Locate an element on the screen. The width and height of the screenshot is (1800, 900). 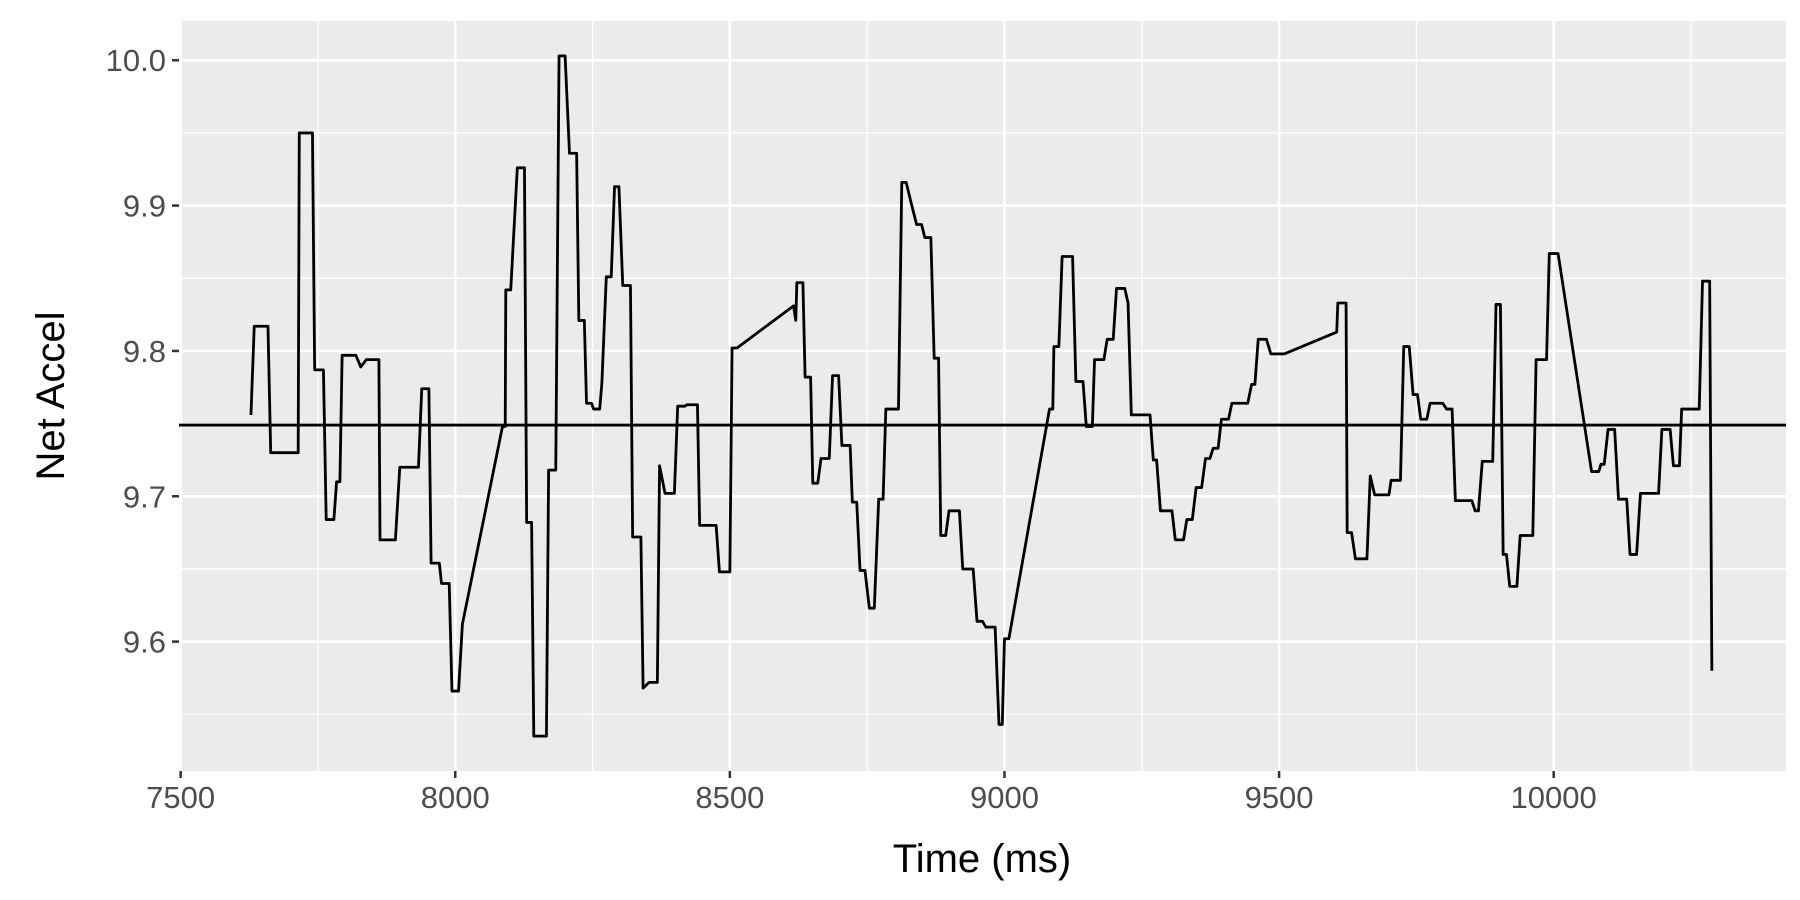
x-tick-label: 8000 is located at coordinates (455, 797).